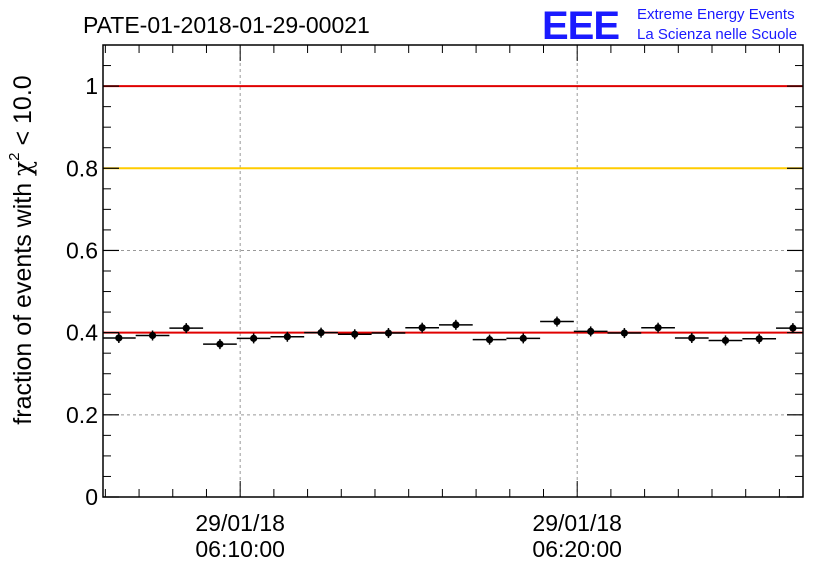 The image size is (836, 572). What do you see at coordinates (577, 549) in the screenshot?
I see `x-tick-label-time: 06:20:00` at bounding box center [577, 549].